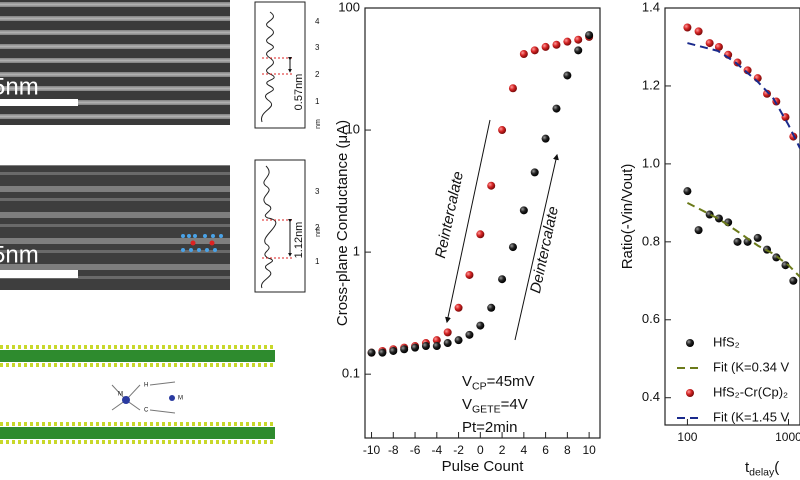 The height and width of the screenshot is (480, 800). I want to click on x-tick-label: 6, so click(545, 450).